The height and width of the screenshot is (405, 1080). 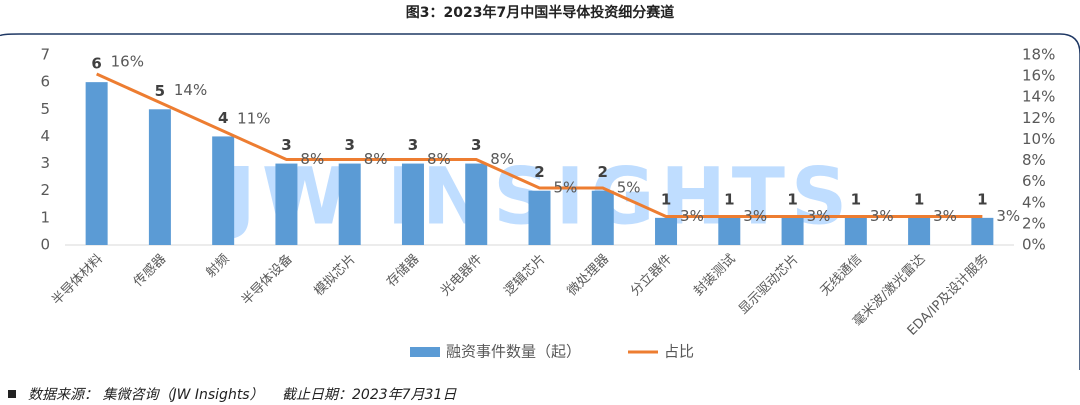 What do you see at coordinates (45, 190) in the screenshot?
I see `y-tick-label: 2` at bounding box center [45, 190].